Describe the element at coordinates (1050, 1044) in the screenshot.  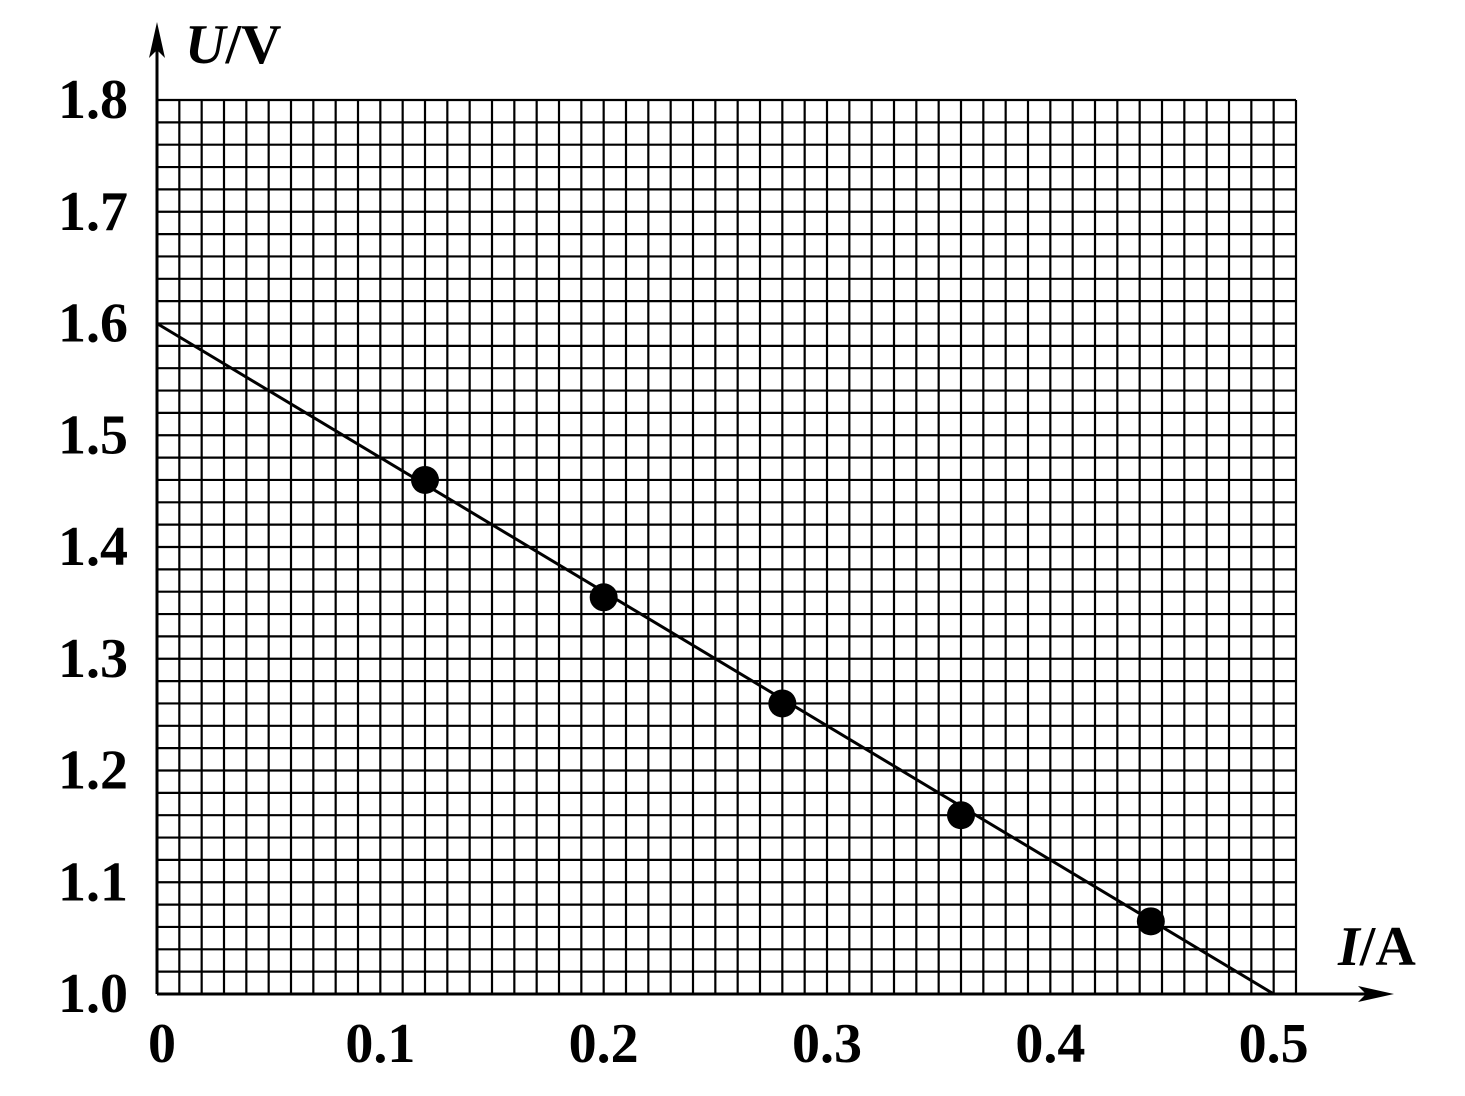
I see `x-tick-label: 0.4` at that location.